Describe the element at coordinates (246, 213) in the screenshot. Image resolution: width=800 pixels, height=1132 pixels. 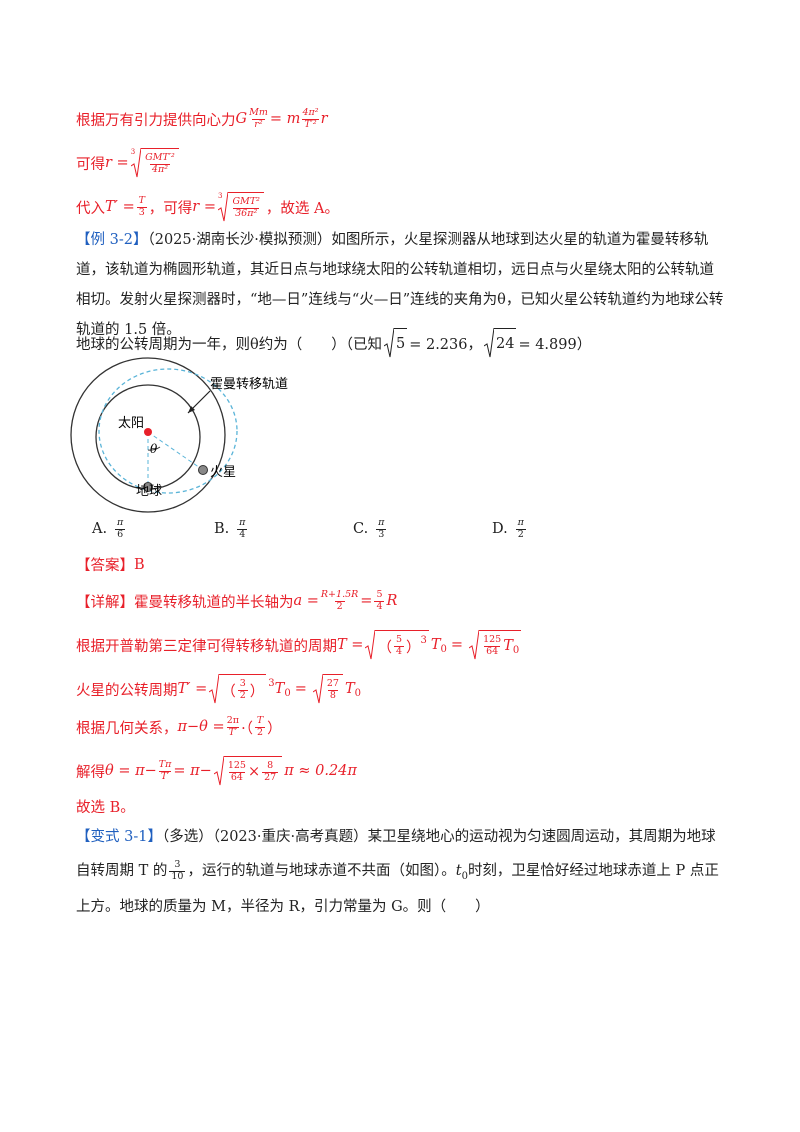
I see `text: 36π²` at that location.